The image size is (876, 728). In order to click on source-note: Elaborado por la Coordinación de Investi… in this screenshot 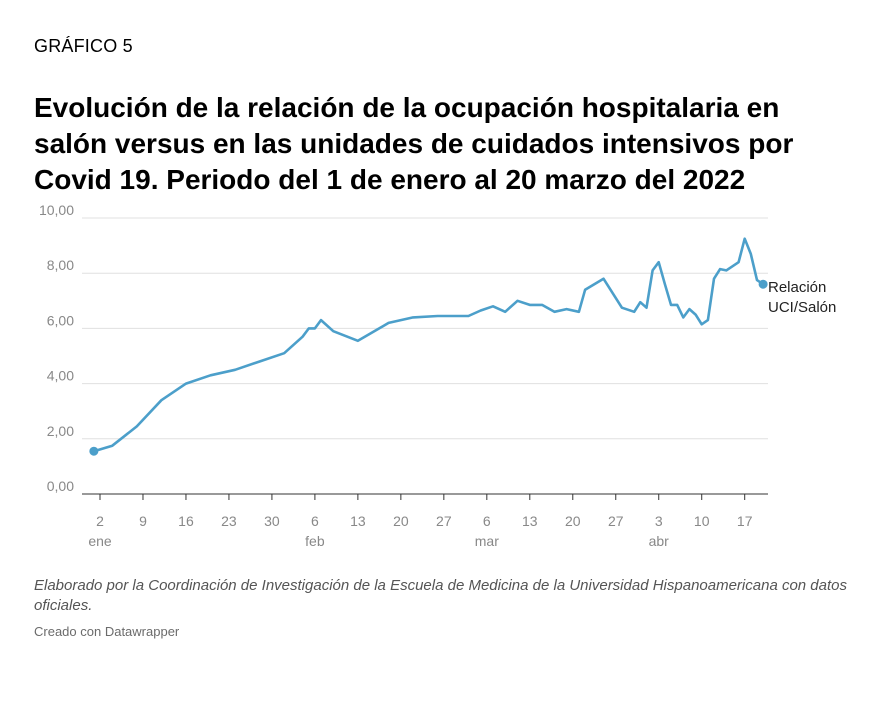, I will do `click(440, 595)`.